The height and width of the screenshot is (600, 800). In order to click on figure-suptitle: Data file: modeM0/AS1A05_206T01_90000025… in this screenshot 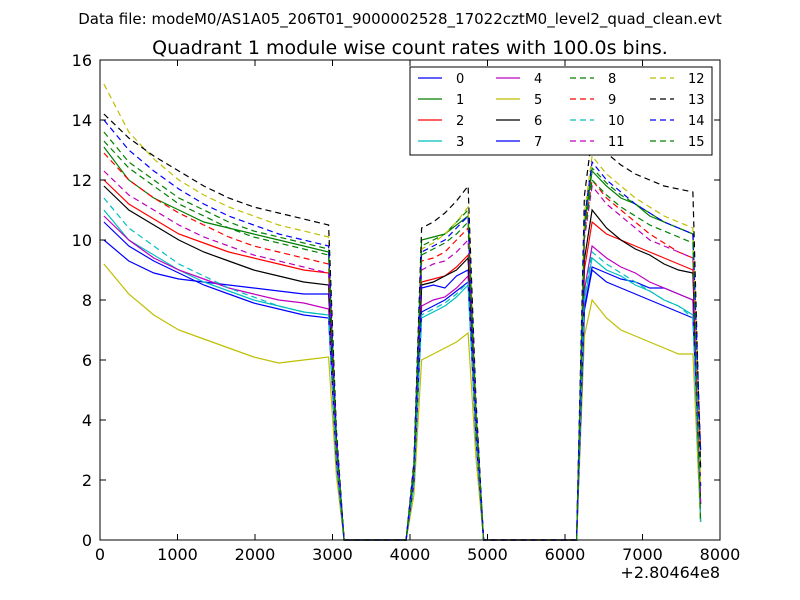, I will do `click(400, 19)`.